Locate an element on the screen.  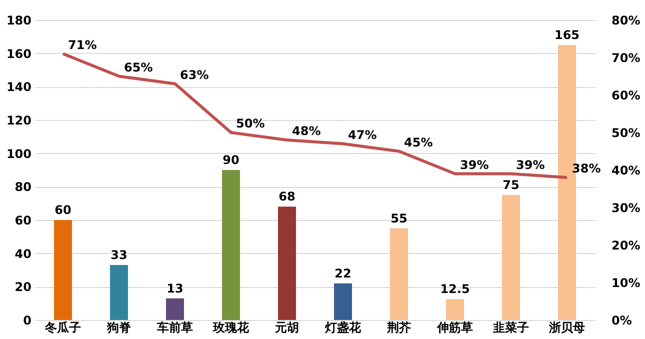
y2-tick-label: 20% is located at coordinates (626, 245).